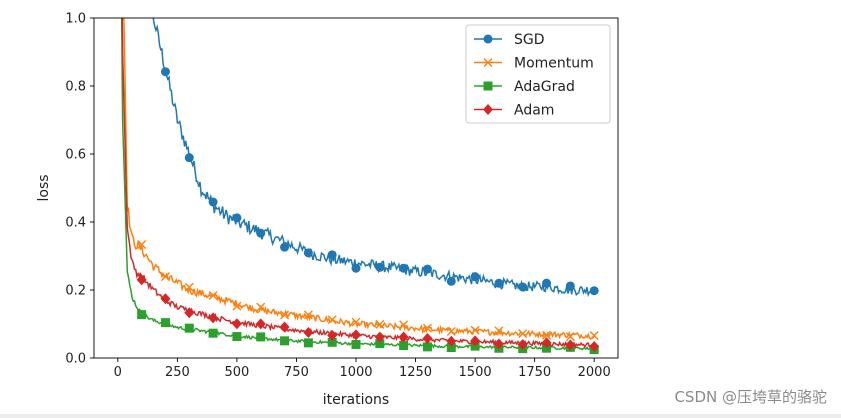 This screenshot has height=418, width=841. I want to click on x-tick-label: 500, so click(236, 372).